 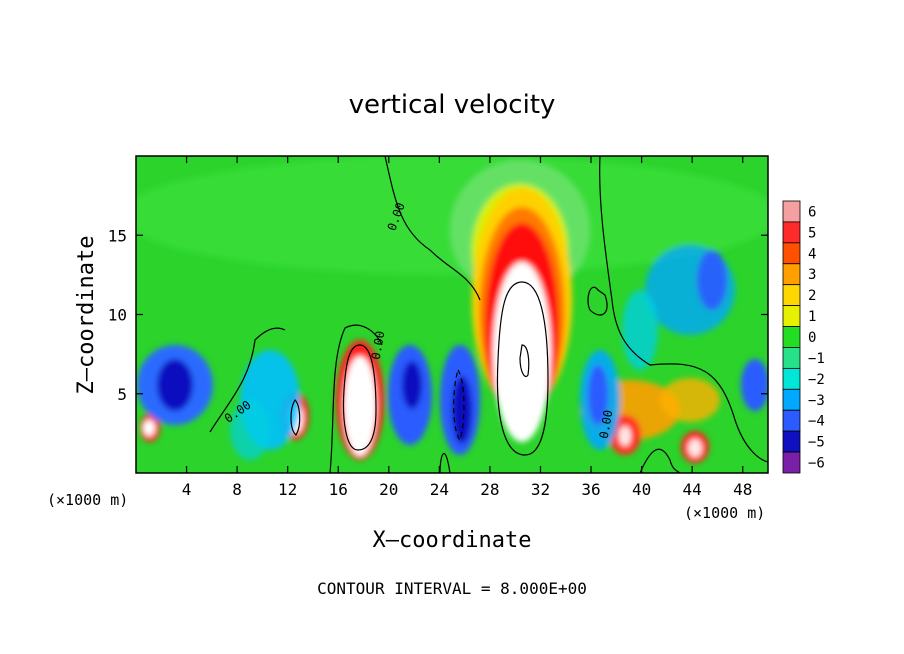 What do you see at coordinates (816, 380) in the screenshot?
I see `colorbar-label: −2` at bounding box center [816, 380].